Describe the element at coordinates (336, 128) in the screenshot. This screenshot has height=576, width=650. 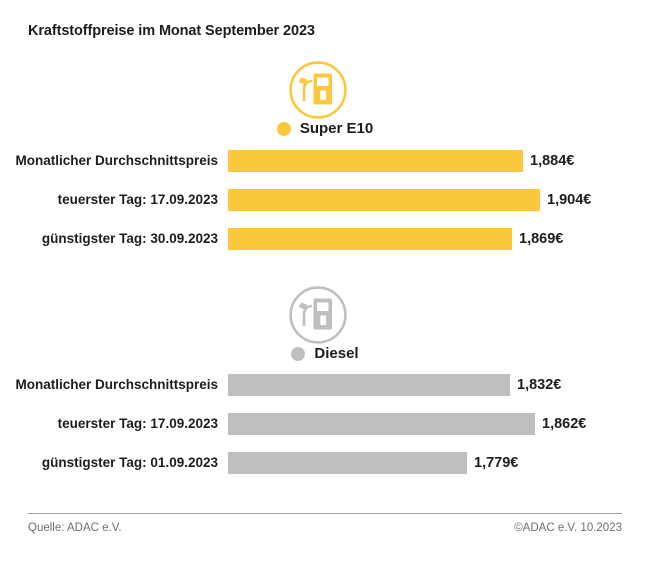
I see `legend-label-super-e10: Super E10` at that location.